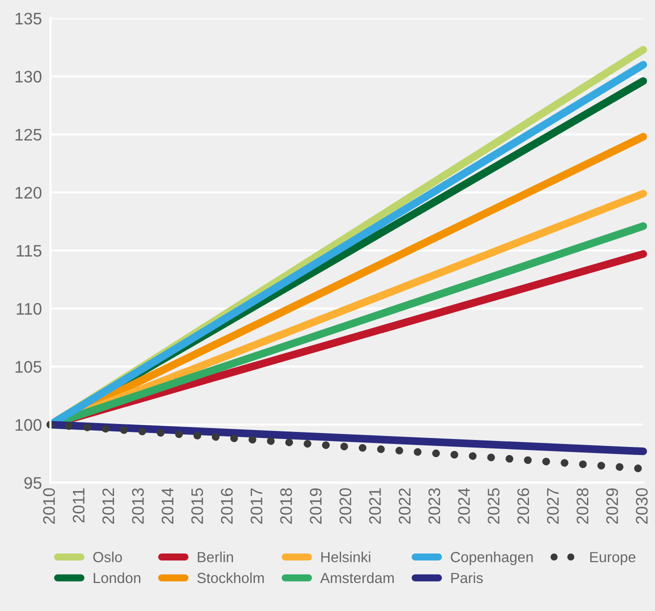  I want to click on y-tick-label: 100, so click(29, 425).